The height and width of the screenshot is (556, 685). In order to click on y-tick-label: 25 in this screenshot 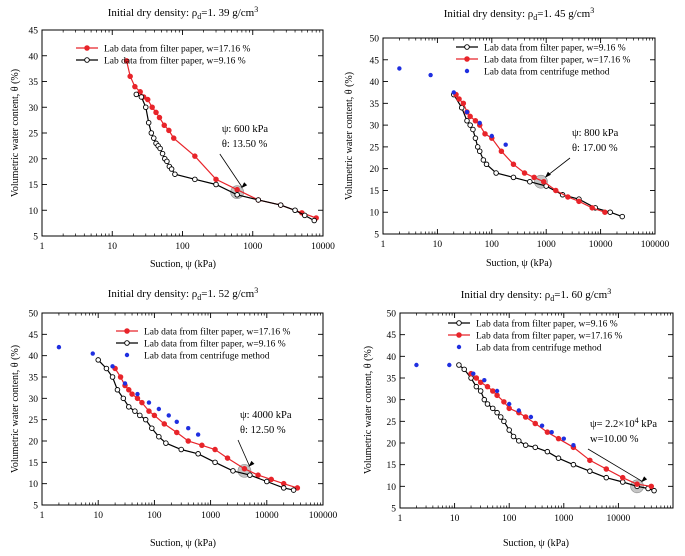, I will do `click(375, 148)`.